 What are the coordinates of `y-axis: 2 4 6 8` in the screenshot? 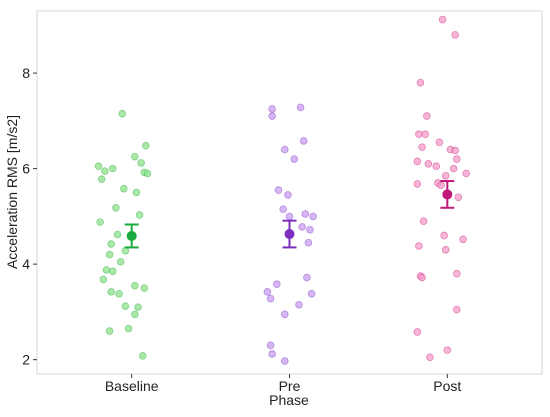 It's located at (29, 216).